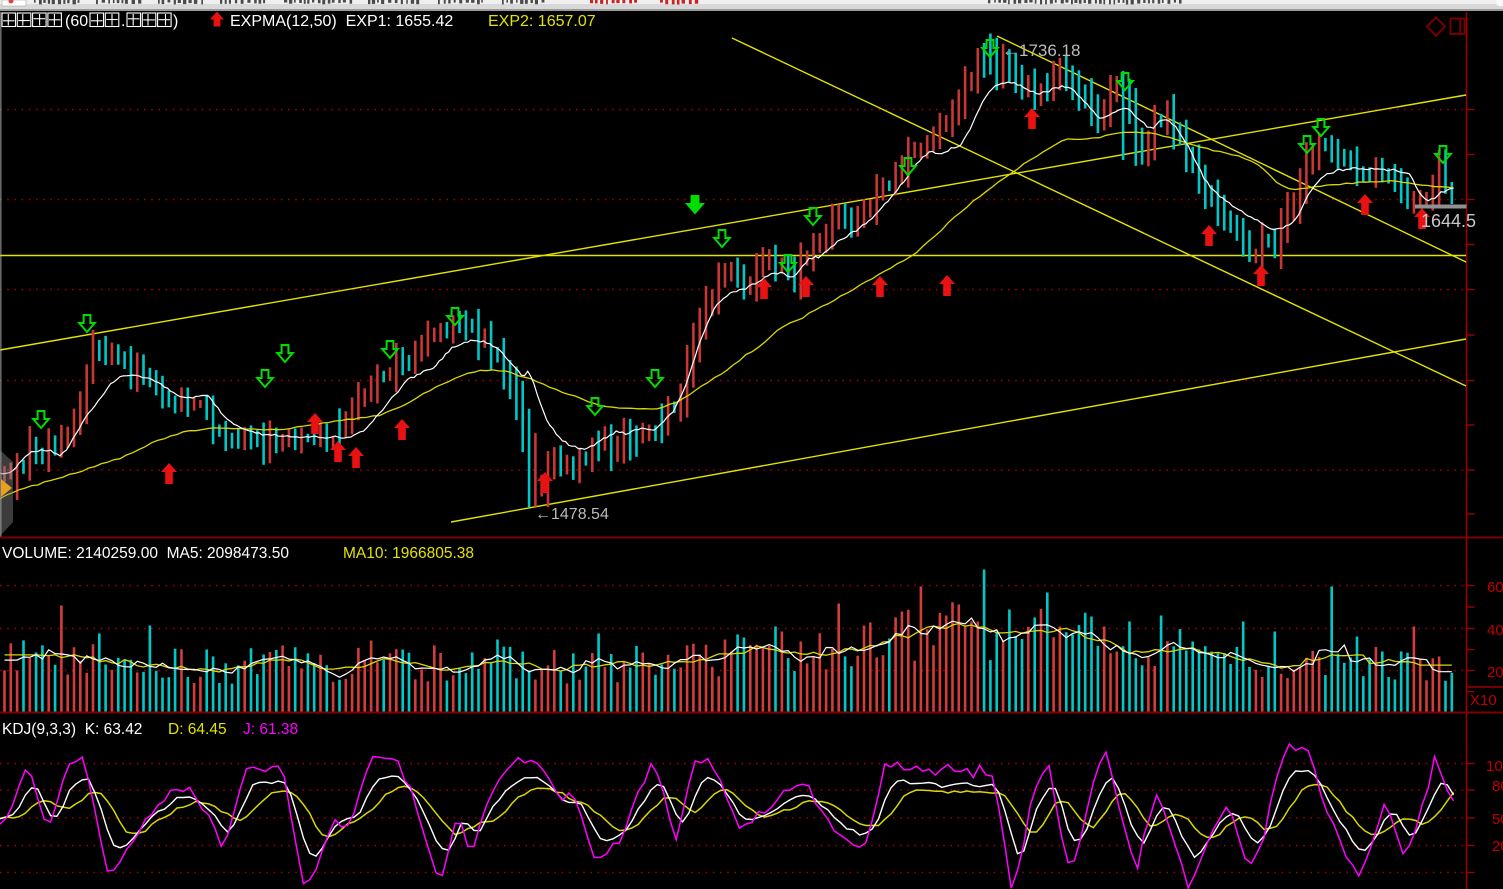 Image resolution: width=1503 pixels, height=889 pixels. Describe the element at coordinates (1497, 786) in the screenshot. I see `svg-text: 80` at that location.